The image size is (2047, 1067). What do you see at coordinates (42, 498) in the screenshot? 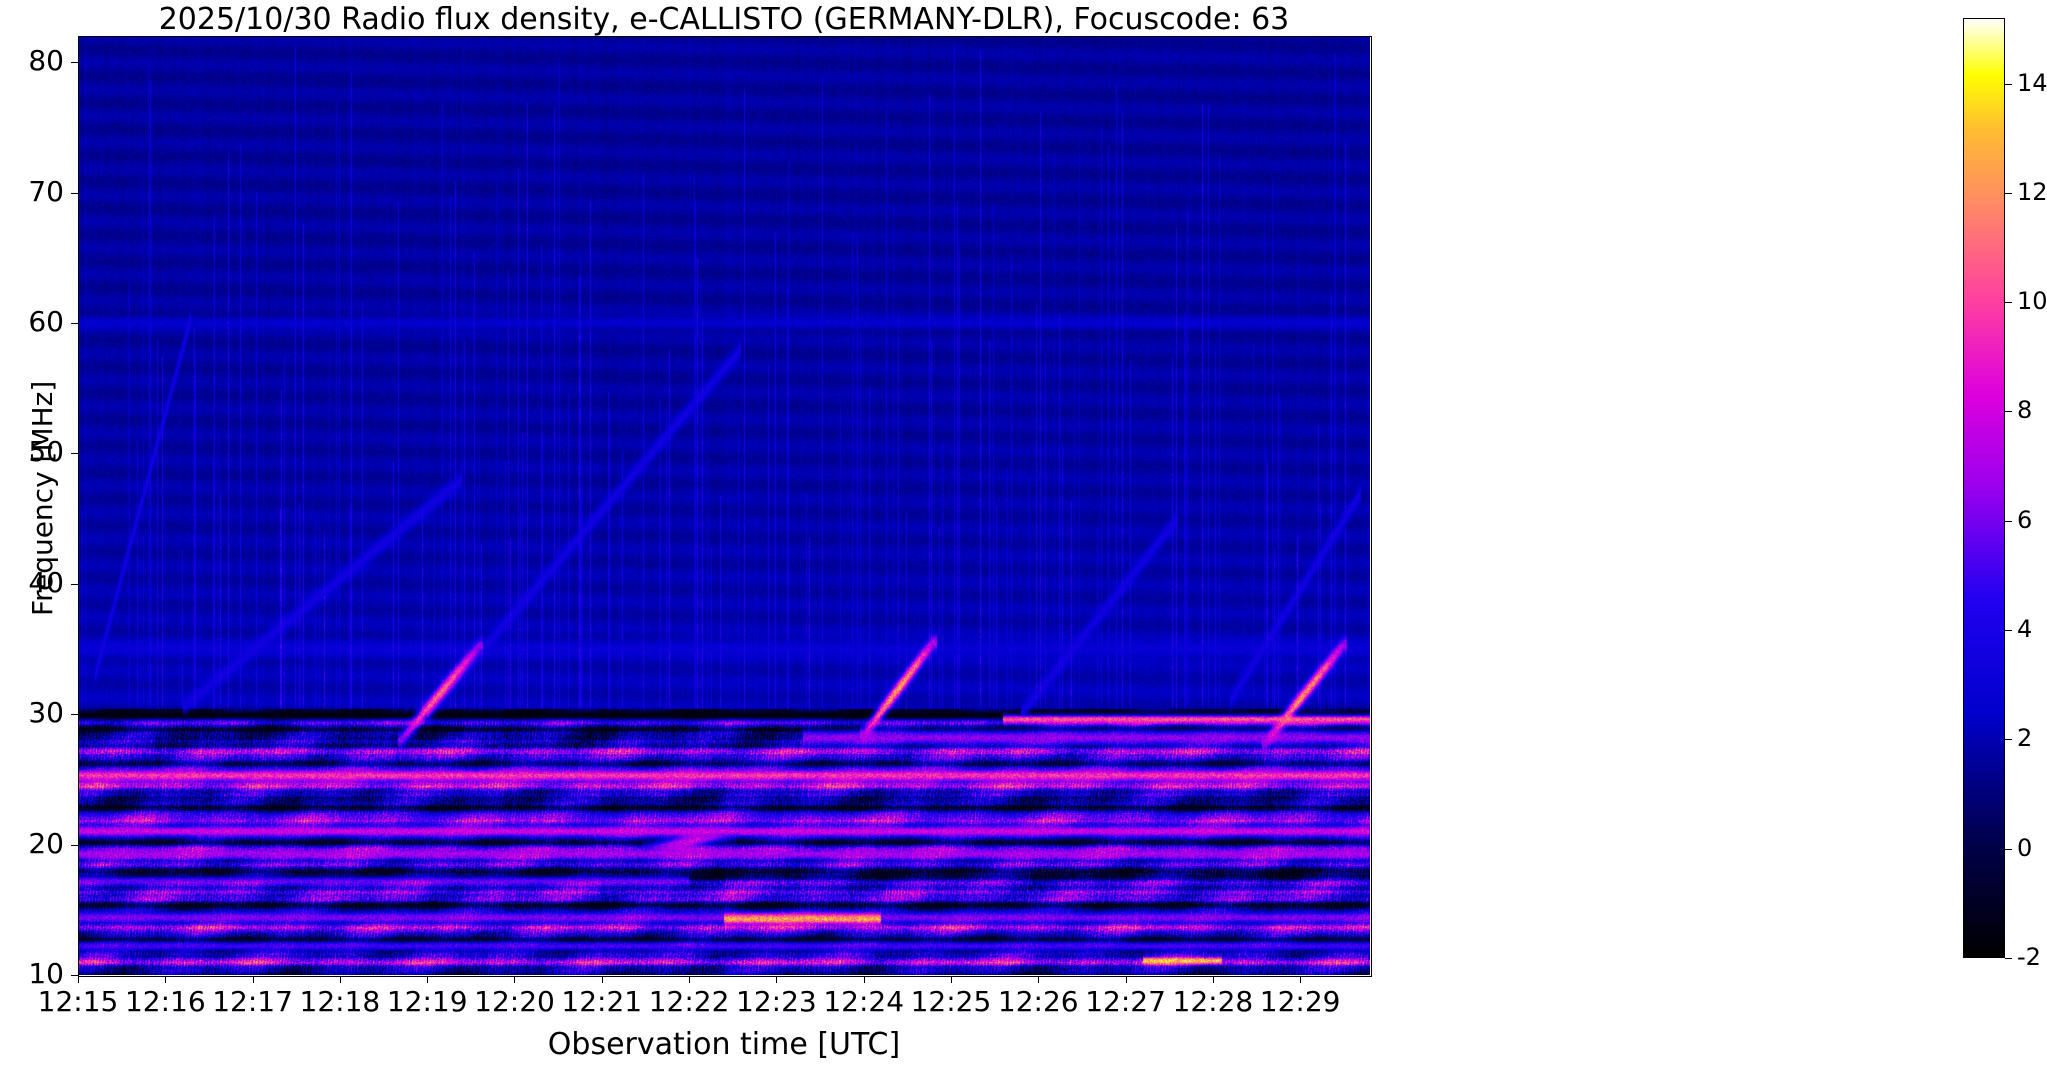
I see `y-axis-label: Frequency [MHz]` at bounding box center [42, 498].